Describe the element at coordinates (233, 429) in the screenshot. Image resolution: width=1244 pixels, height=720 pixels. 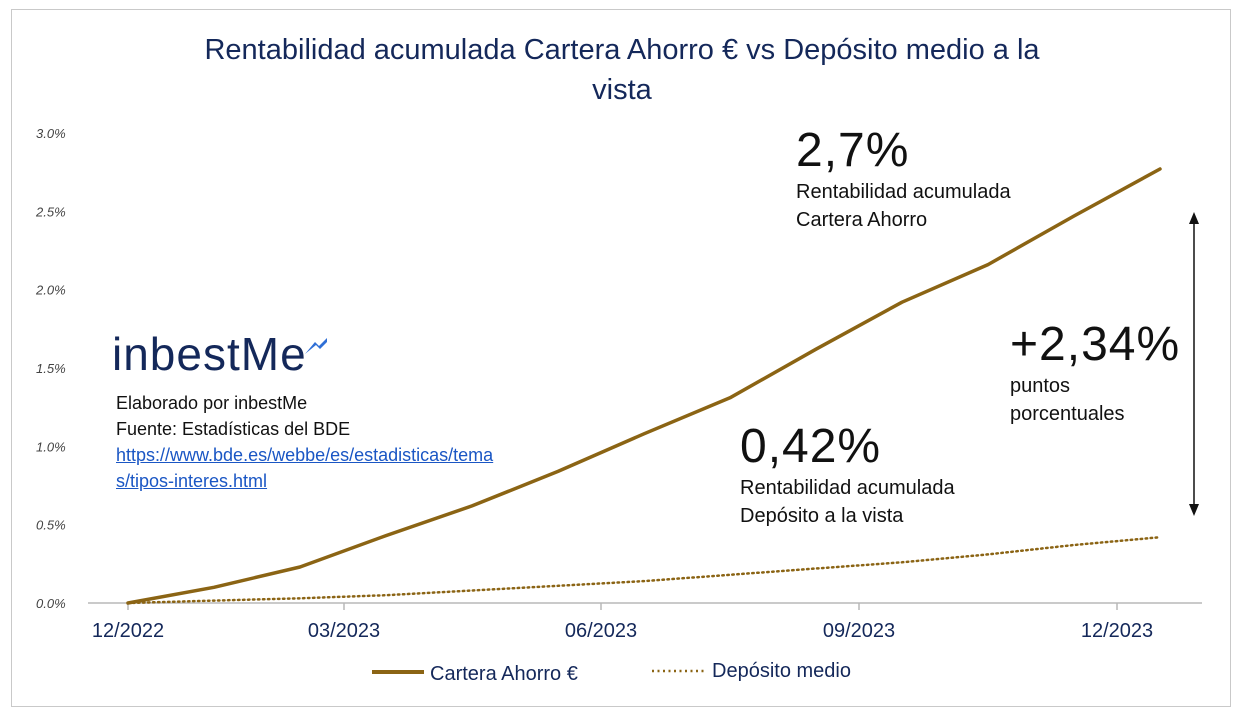
I see `source-line-2: Fuente: Estadísticas del BDE` at that location.